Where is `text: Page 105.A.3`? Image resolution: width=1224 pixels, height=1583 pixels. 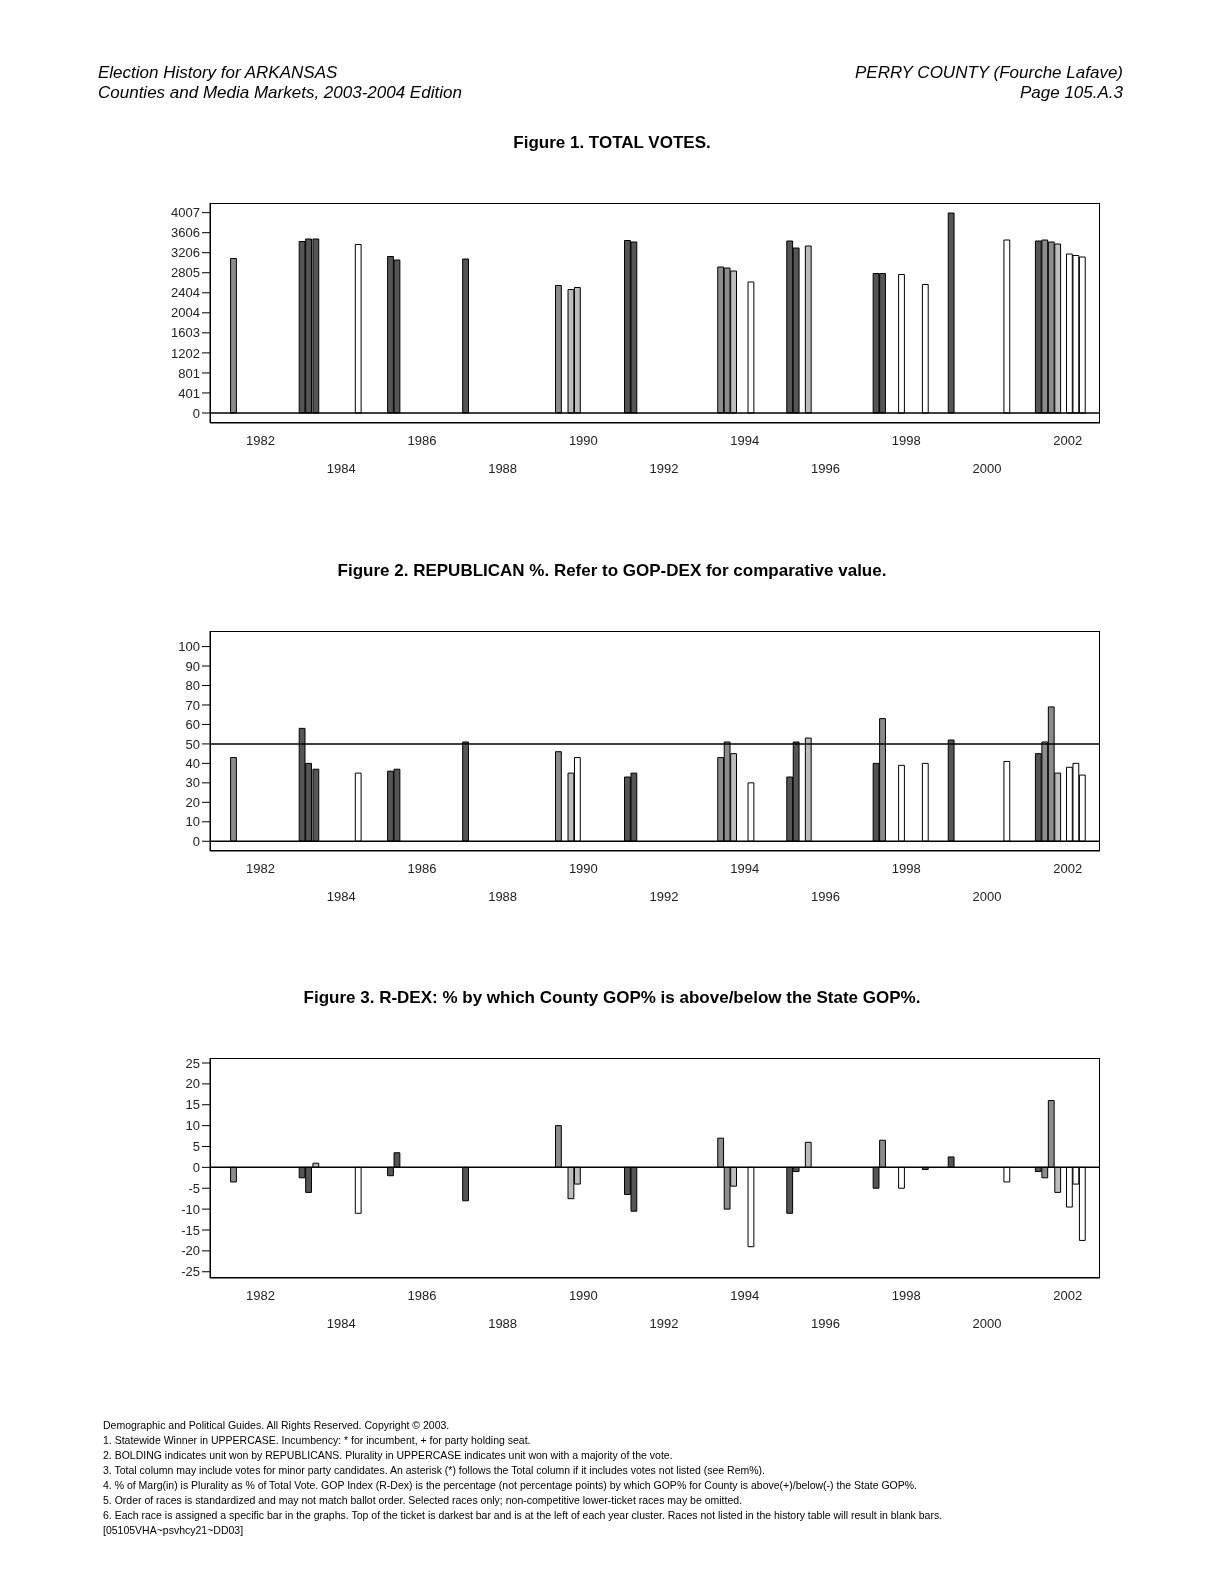
text: Page 105.A.3 is located at coordinates (1070, 93).